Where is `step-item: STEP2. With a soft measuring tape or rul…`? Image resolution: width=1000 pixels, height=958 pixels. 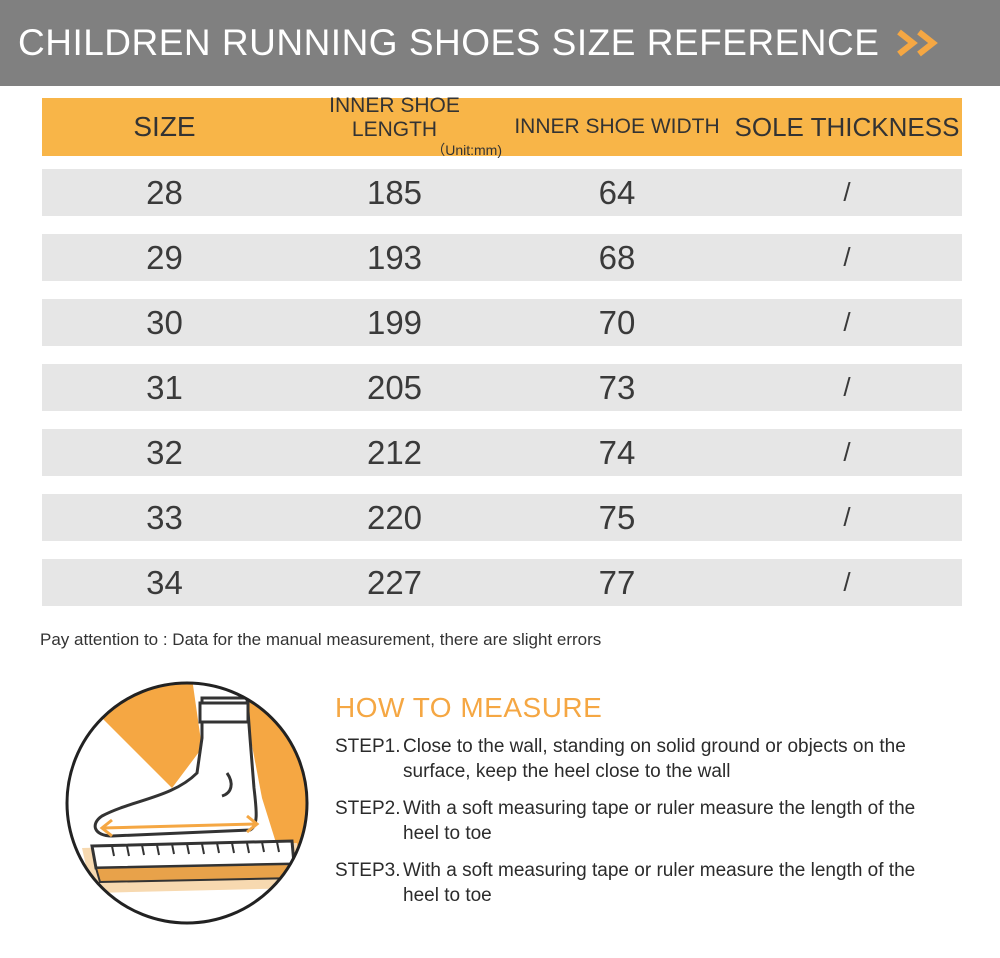 step-item: STEP2. With a soft measuring tape or rul… is located at coordinates (655, 821).